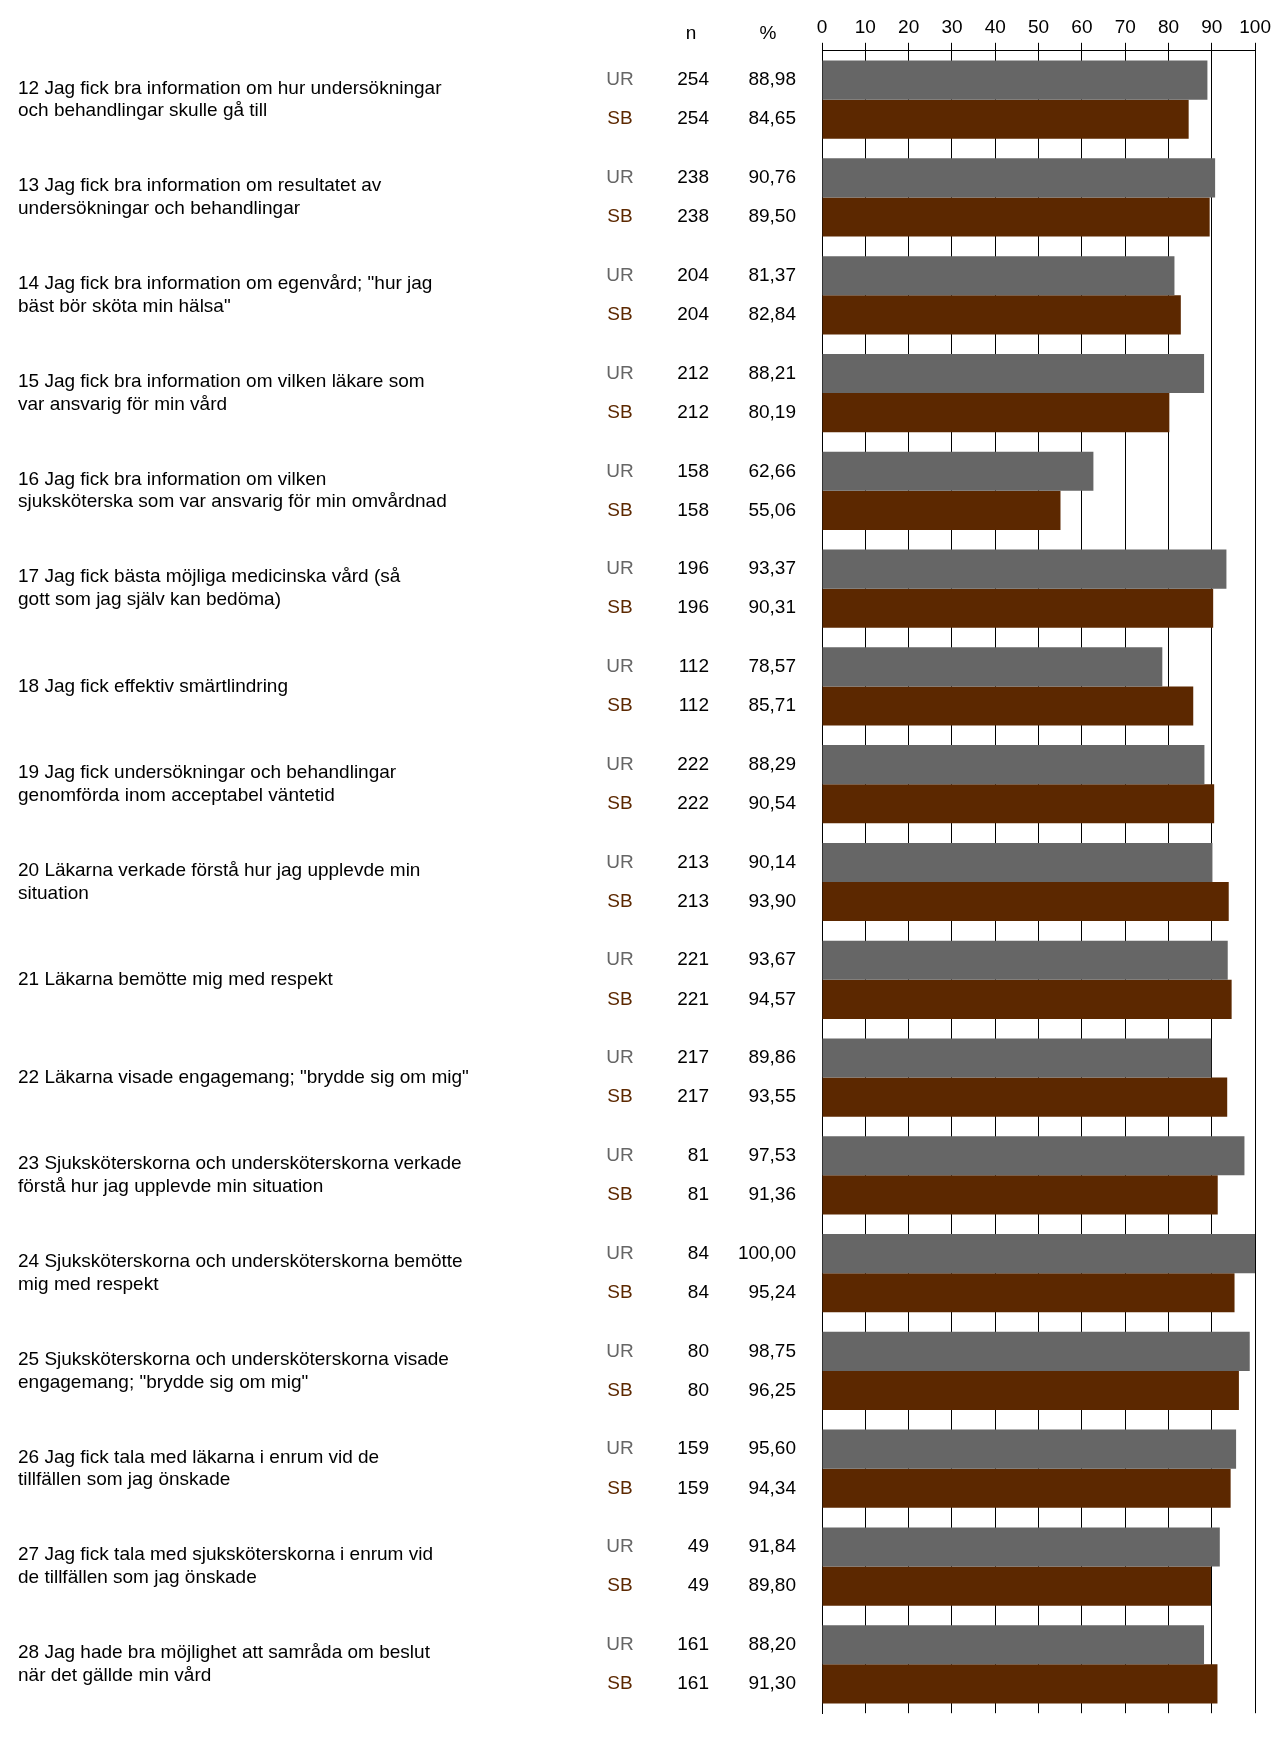 The image size is (1283, 1754). Describe the element at coordinates (1168, 26) in the screenshot. I see `x2-tick-label: 80` at that location.